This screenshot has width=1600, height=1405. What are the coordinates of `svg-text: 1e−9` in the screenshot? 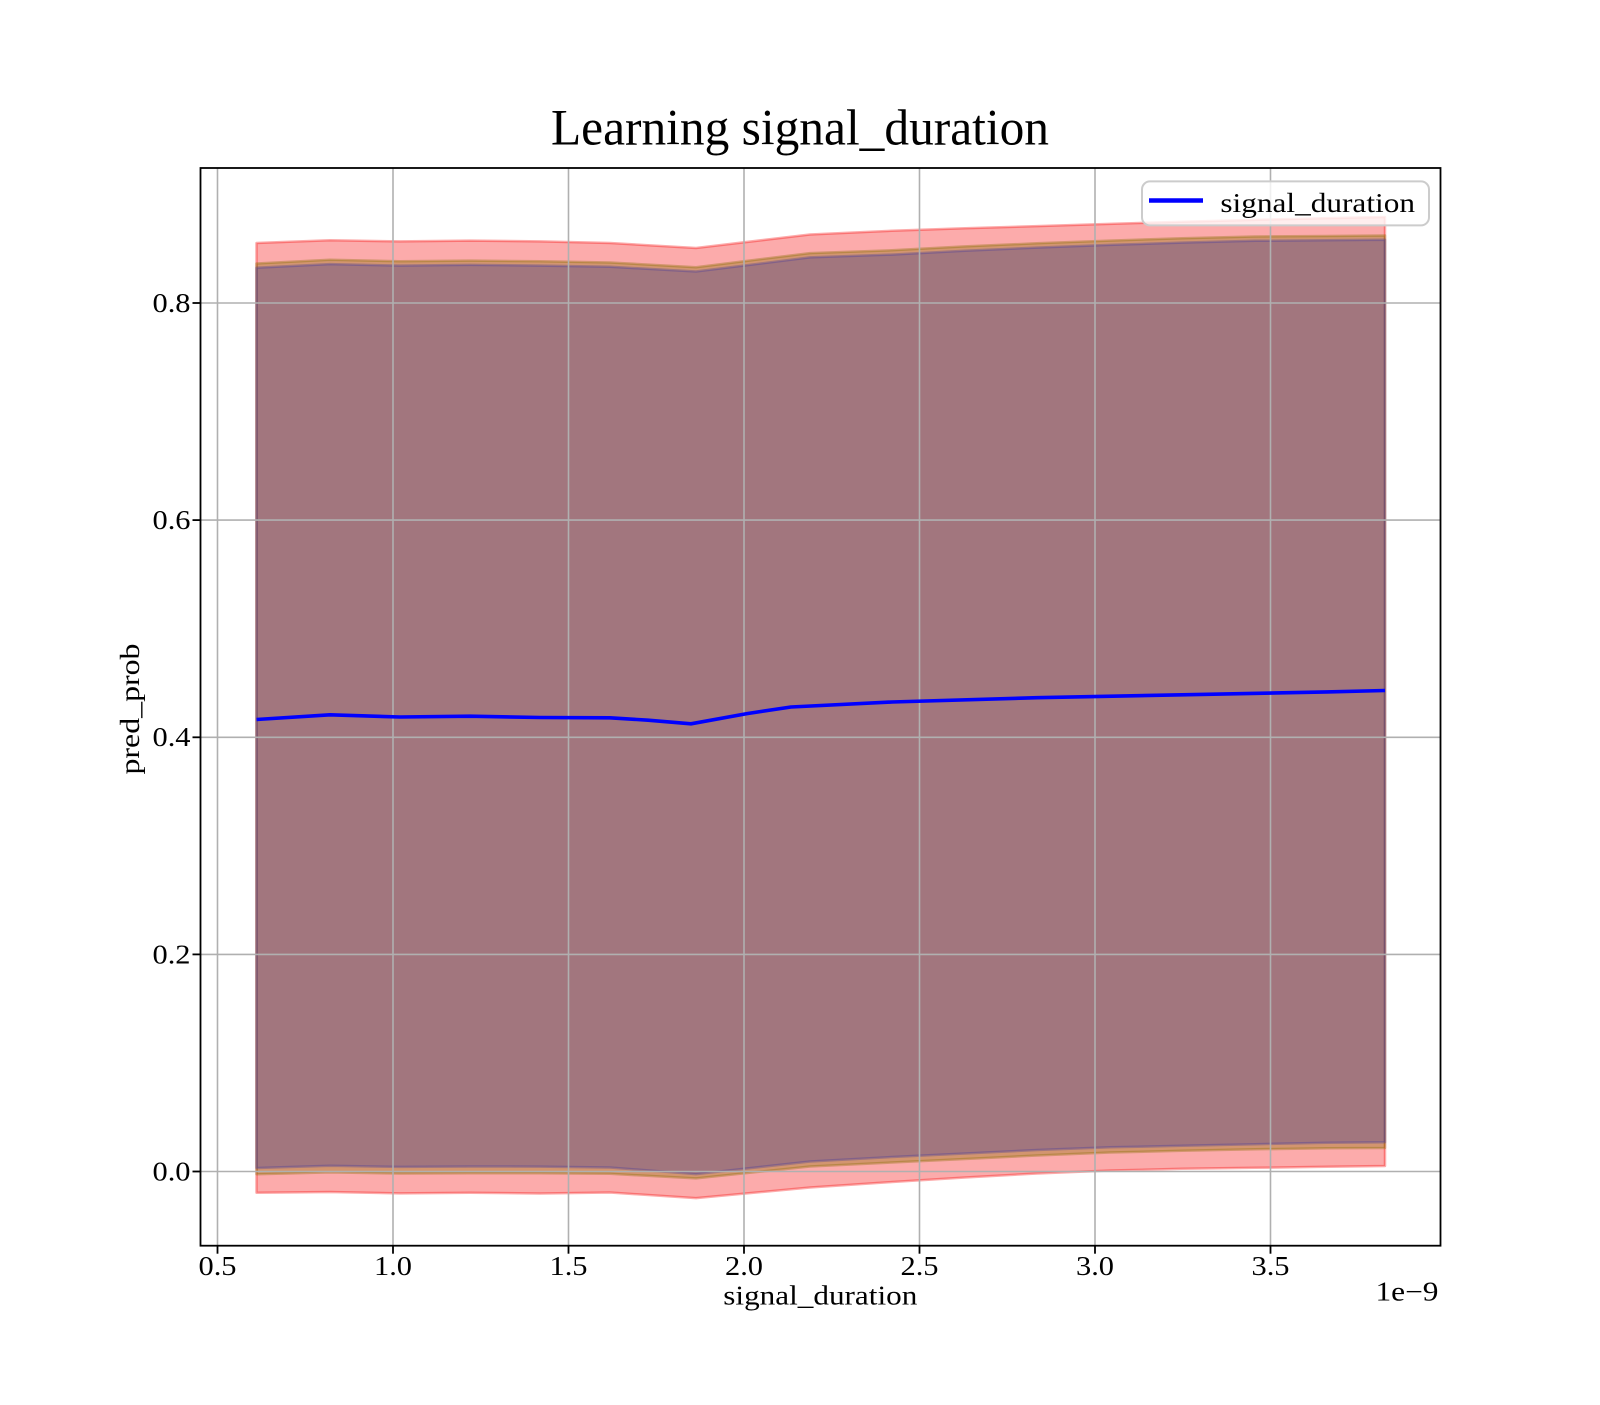 It's located at (1407, 1292).